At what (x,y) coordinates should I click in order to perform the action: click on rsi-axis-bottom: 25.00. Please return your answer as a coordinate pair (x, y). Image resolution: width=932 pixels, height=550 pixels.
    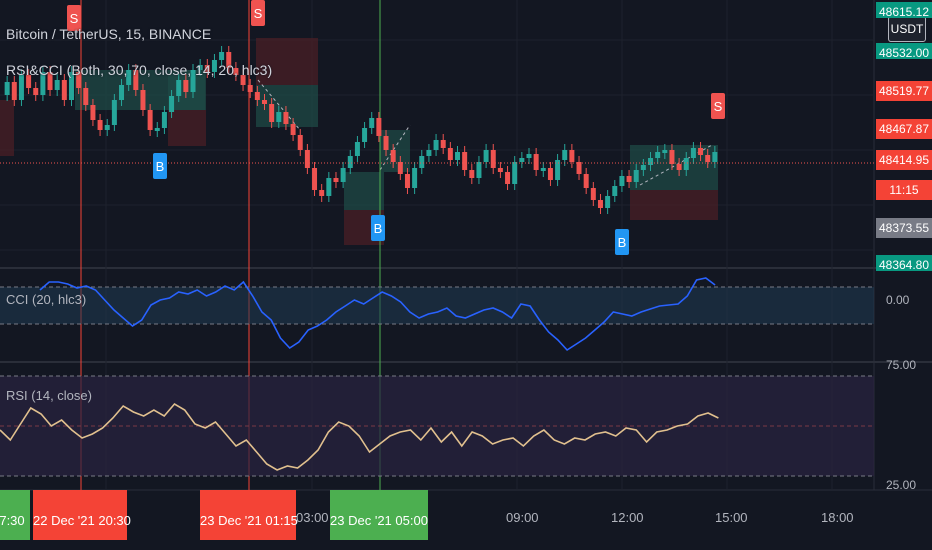
    Looking at the image, I should click on (901, 485).